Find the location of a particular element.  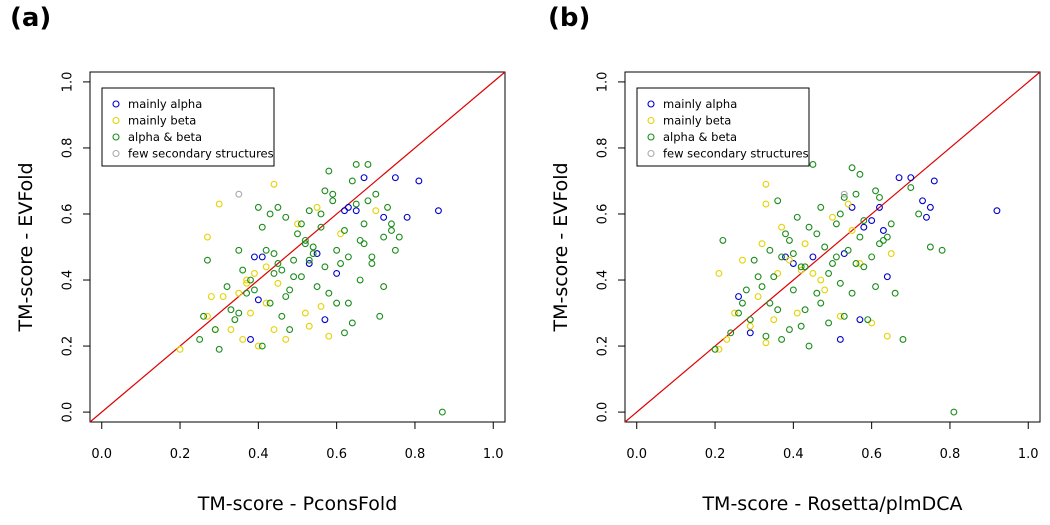

x-tick-label: 0.0 is located at coordinates (636, 454).